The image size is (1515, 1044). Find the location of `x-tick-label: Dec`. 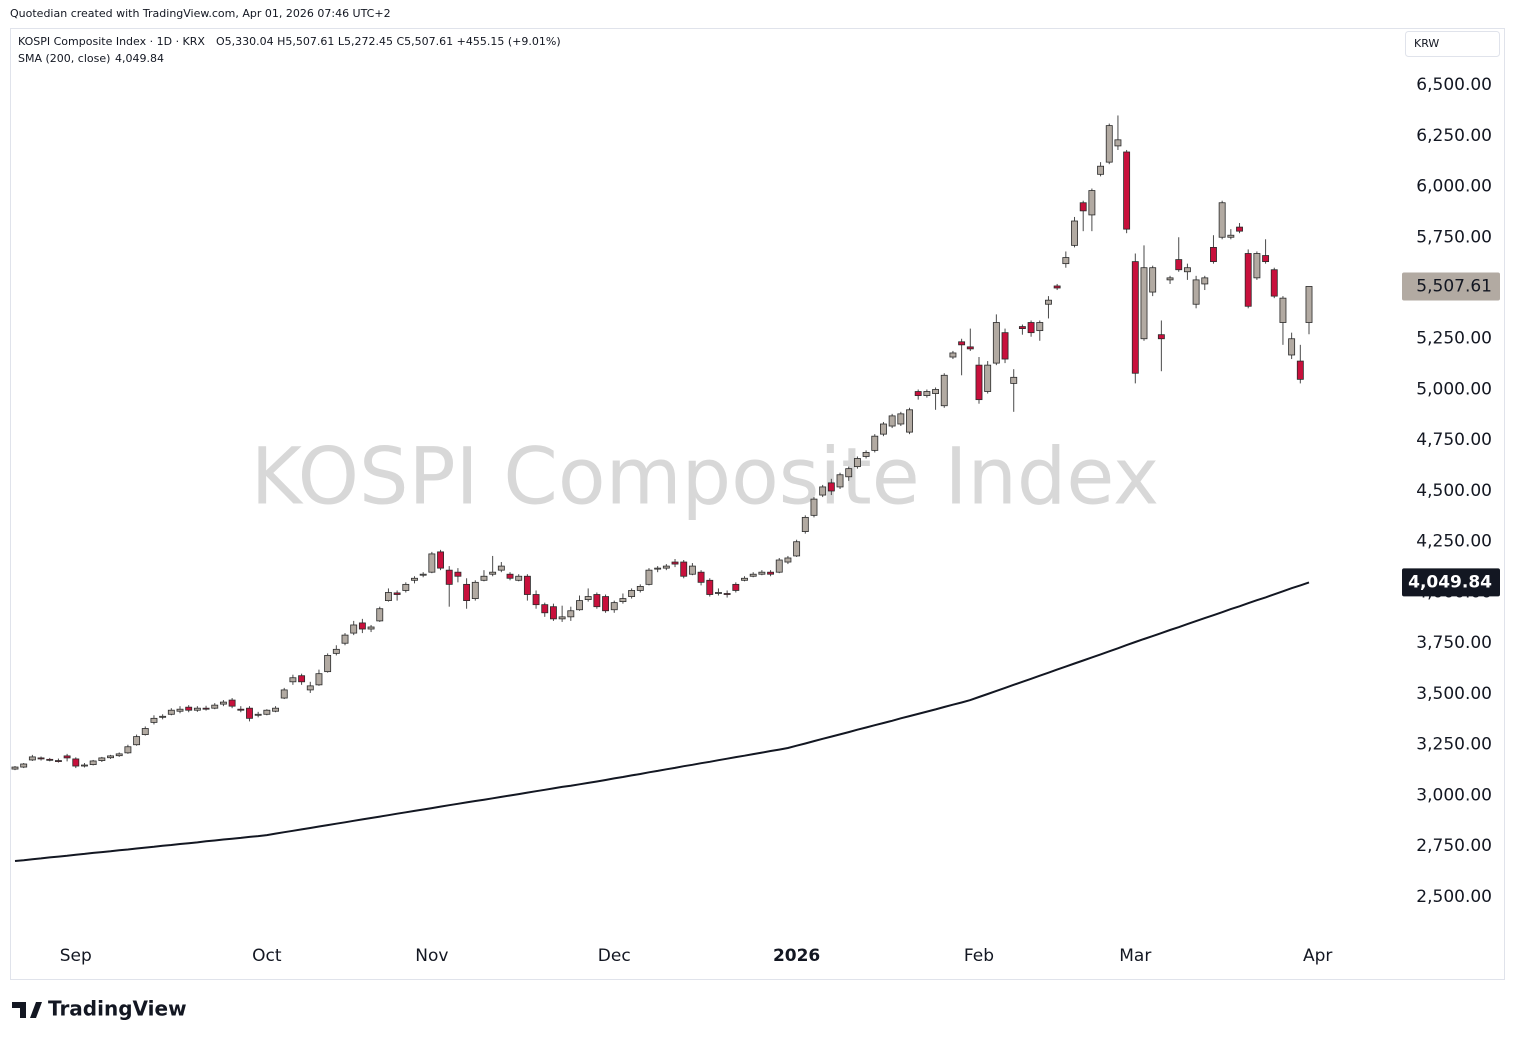

x-tick-label: Dec is located at coordinates (614, 956).